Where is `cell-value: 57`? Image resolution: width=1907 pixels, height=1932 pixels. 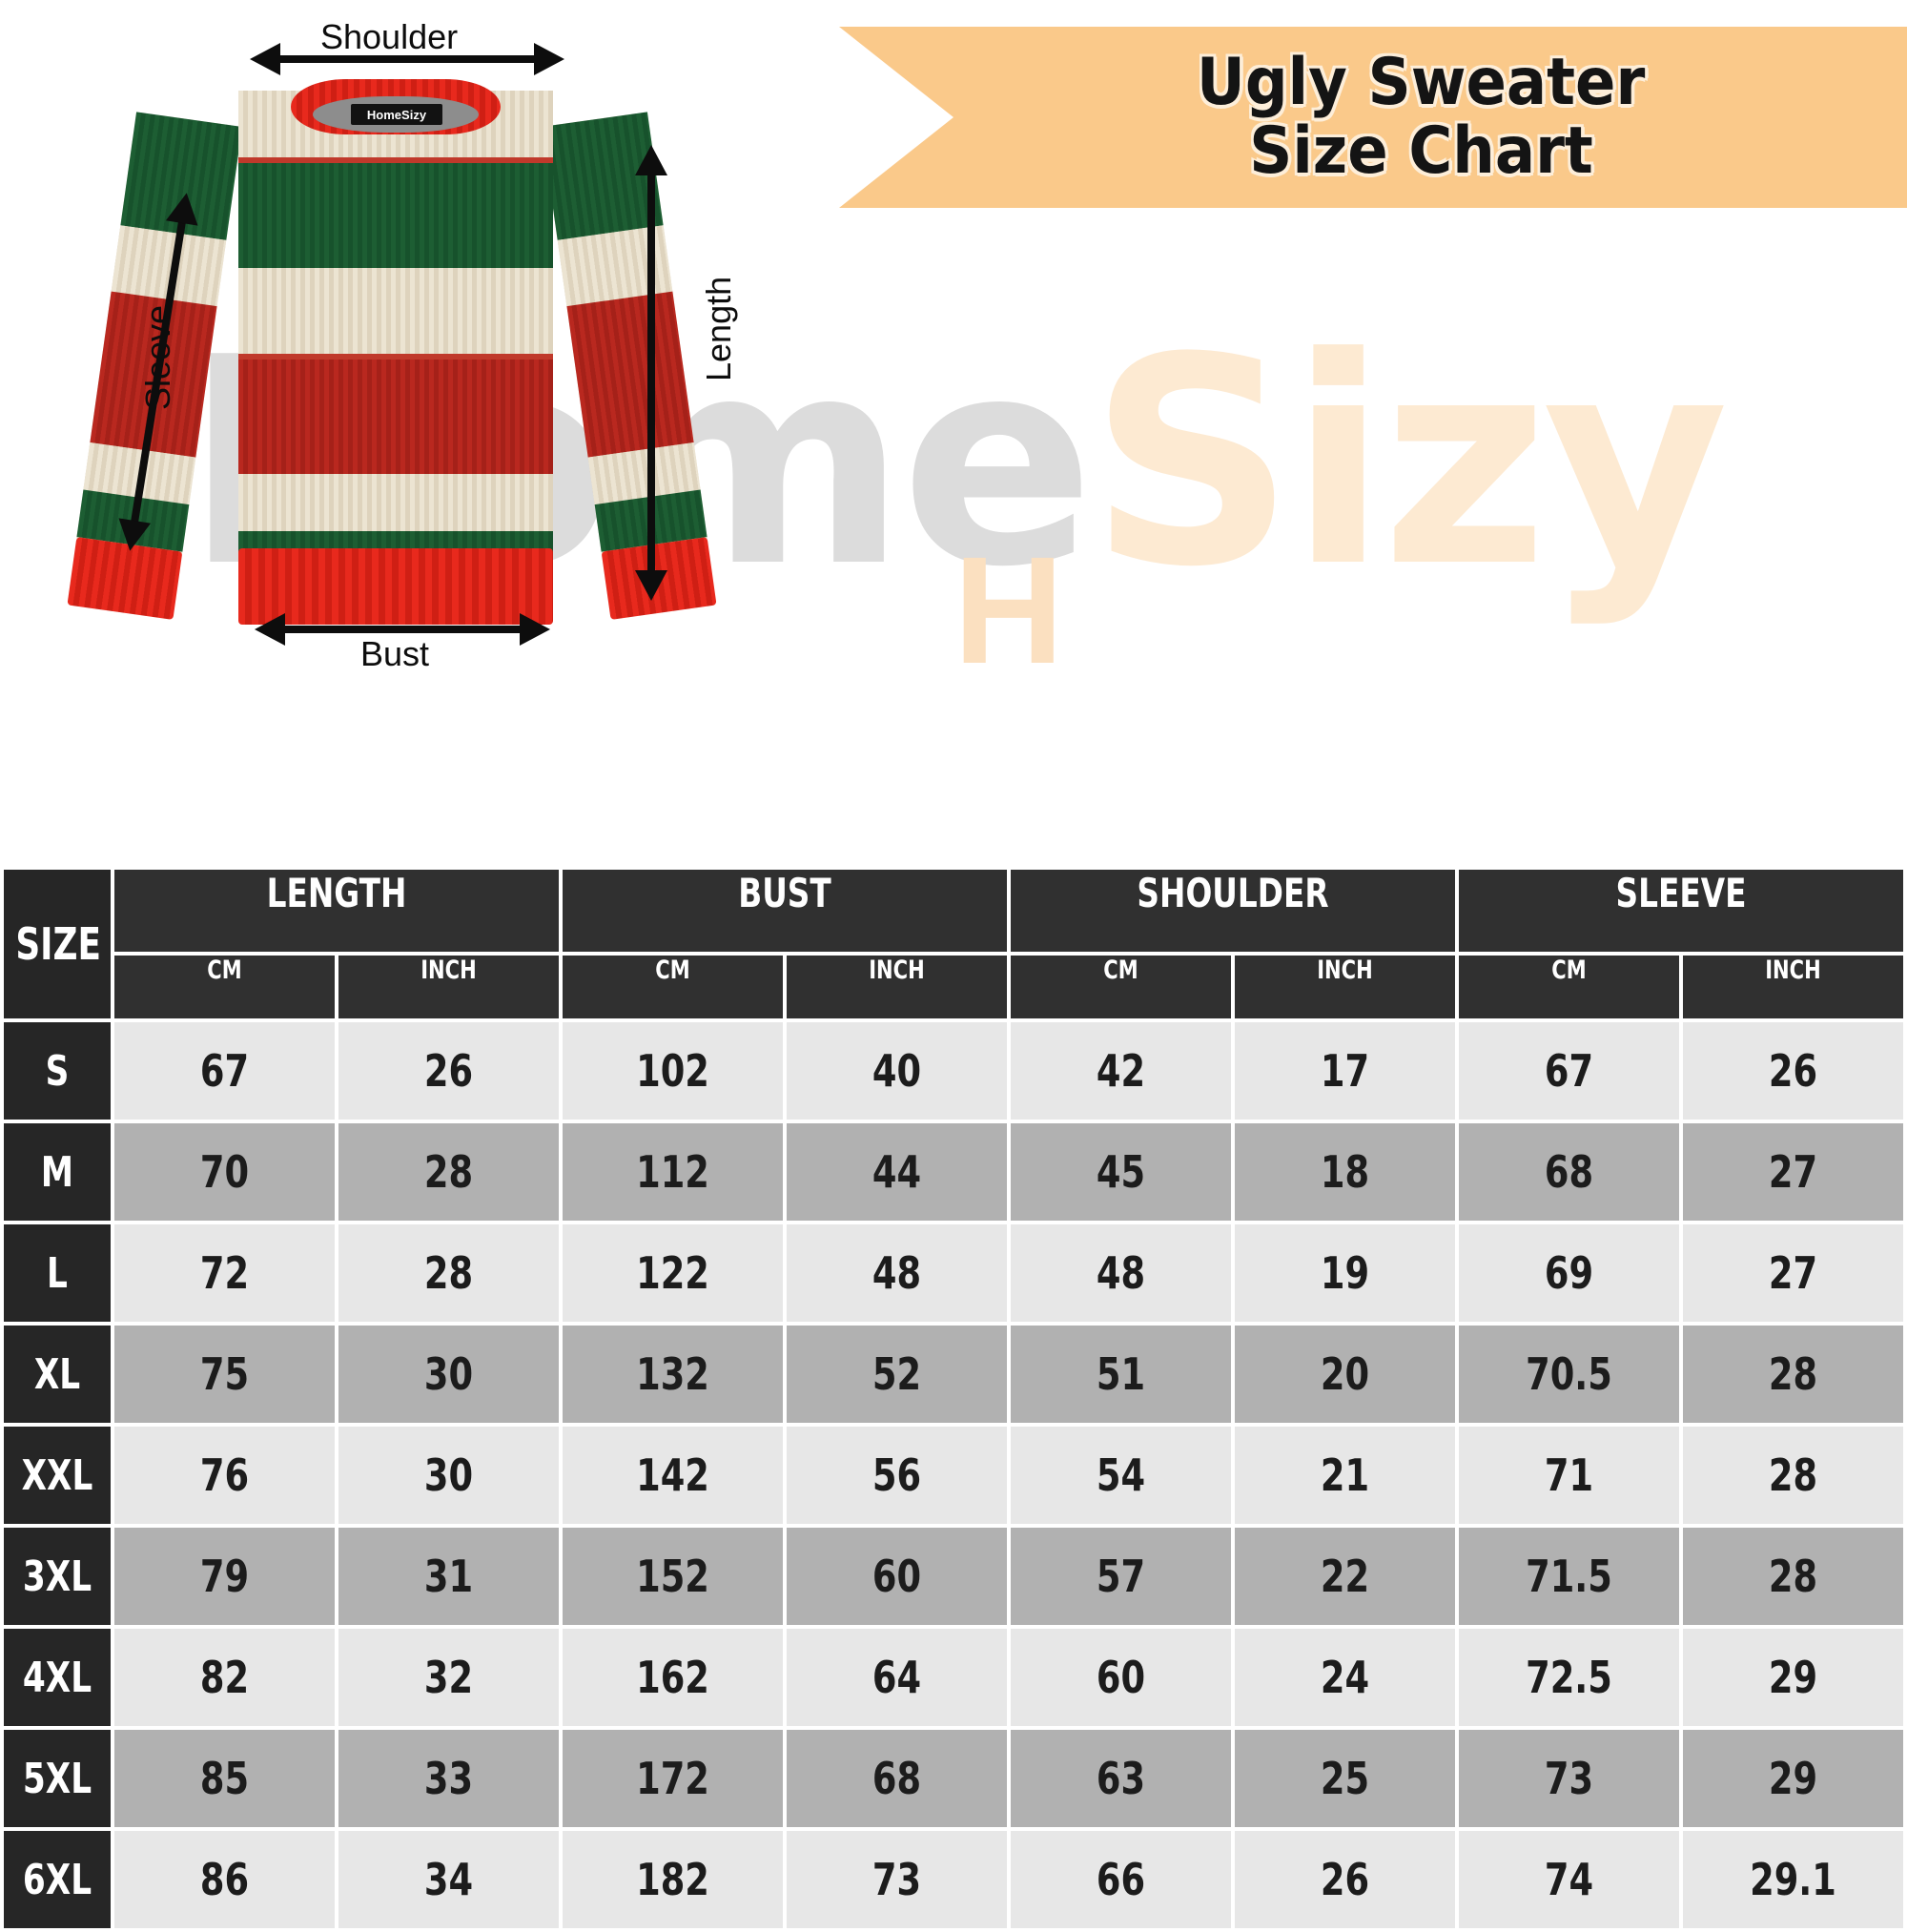
cell-value: 57 is located at coordinates (1121, 1576).